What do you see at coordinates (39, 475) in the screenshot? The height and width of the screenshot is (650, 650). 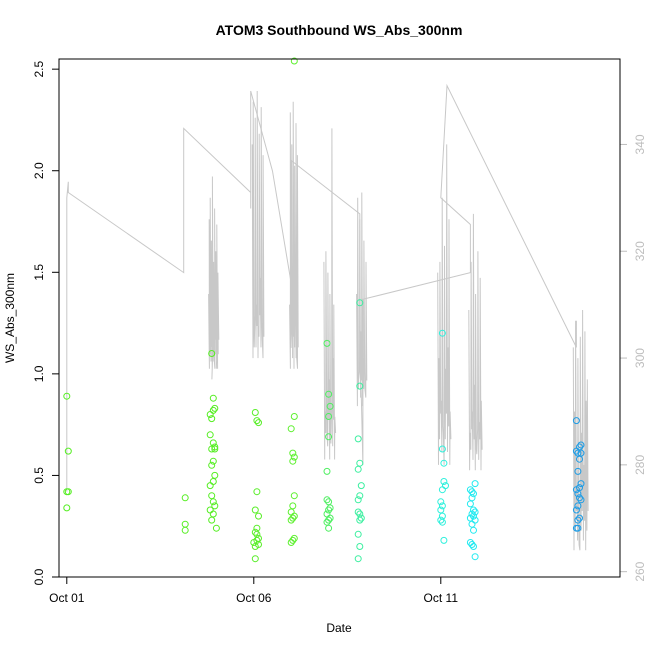 I see `y-tick-label: 0.5` at bounding box center [39, 475].